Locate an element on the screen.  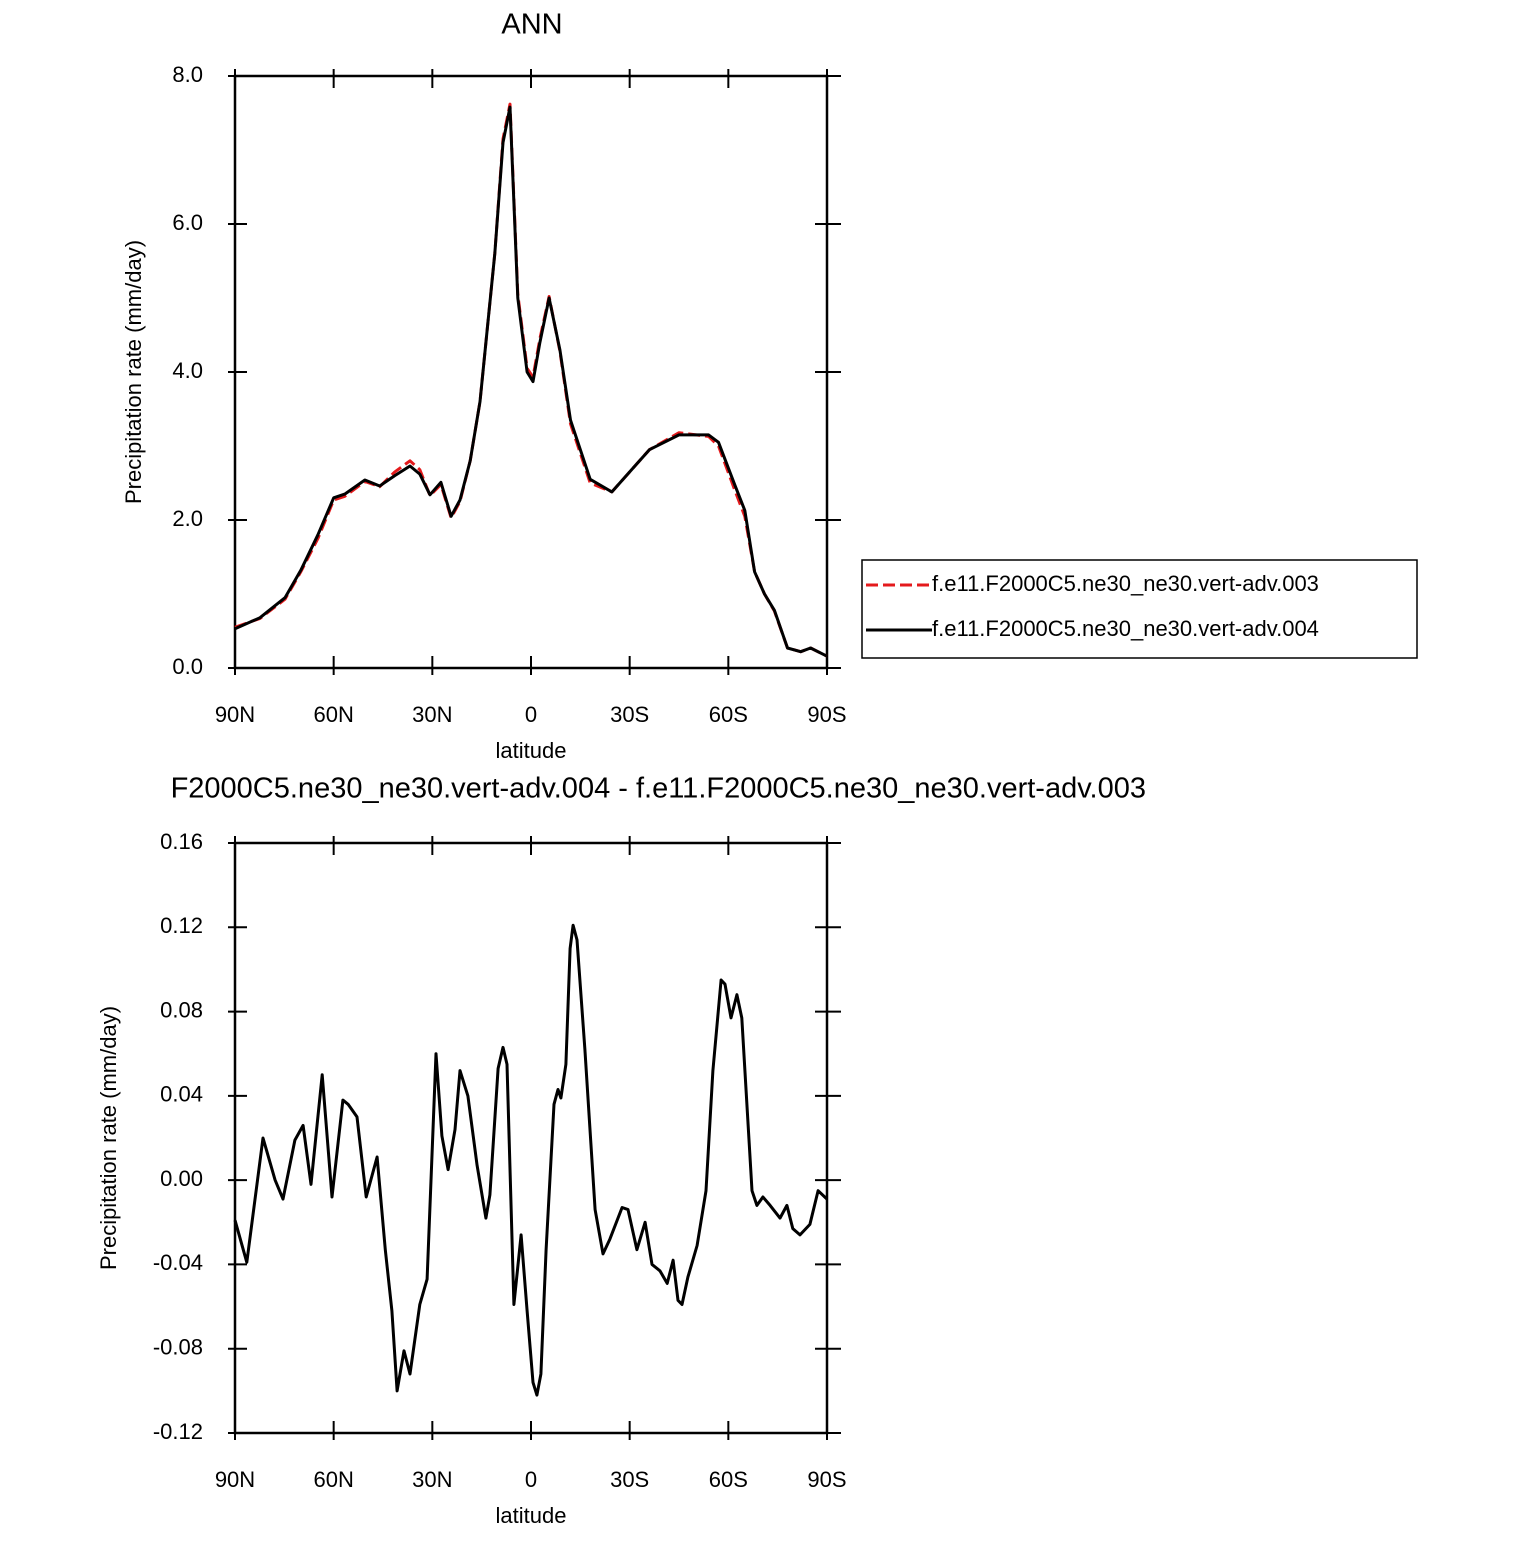
chart-title: ANN is located at coordinates (531, 25).